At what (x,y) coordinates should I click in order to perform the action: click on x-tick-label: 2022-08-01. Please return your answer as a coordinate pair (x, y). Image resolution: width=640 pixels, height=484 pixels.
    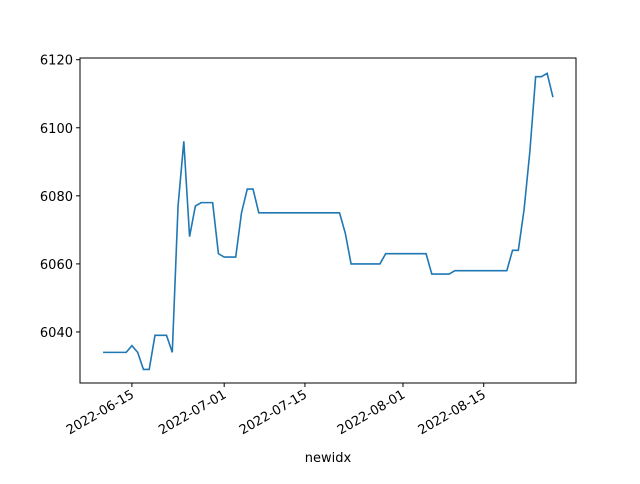
    Looking at the image, I should click on (371, 412).